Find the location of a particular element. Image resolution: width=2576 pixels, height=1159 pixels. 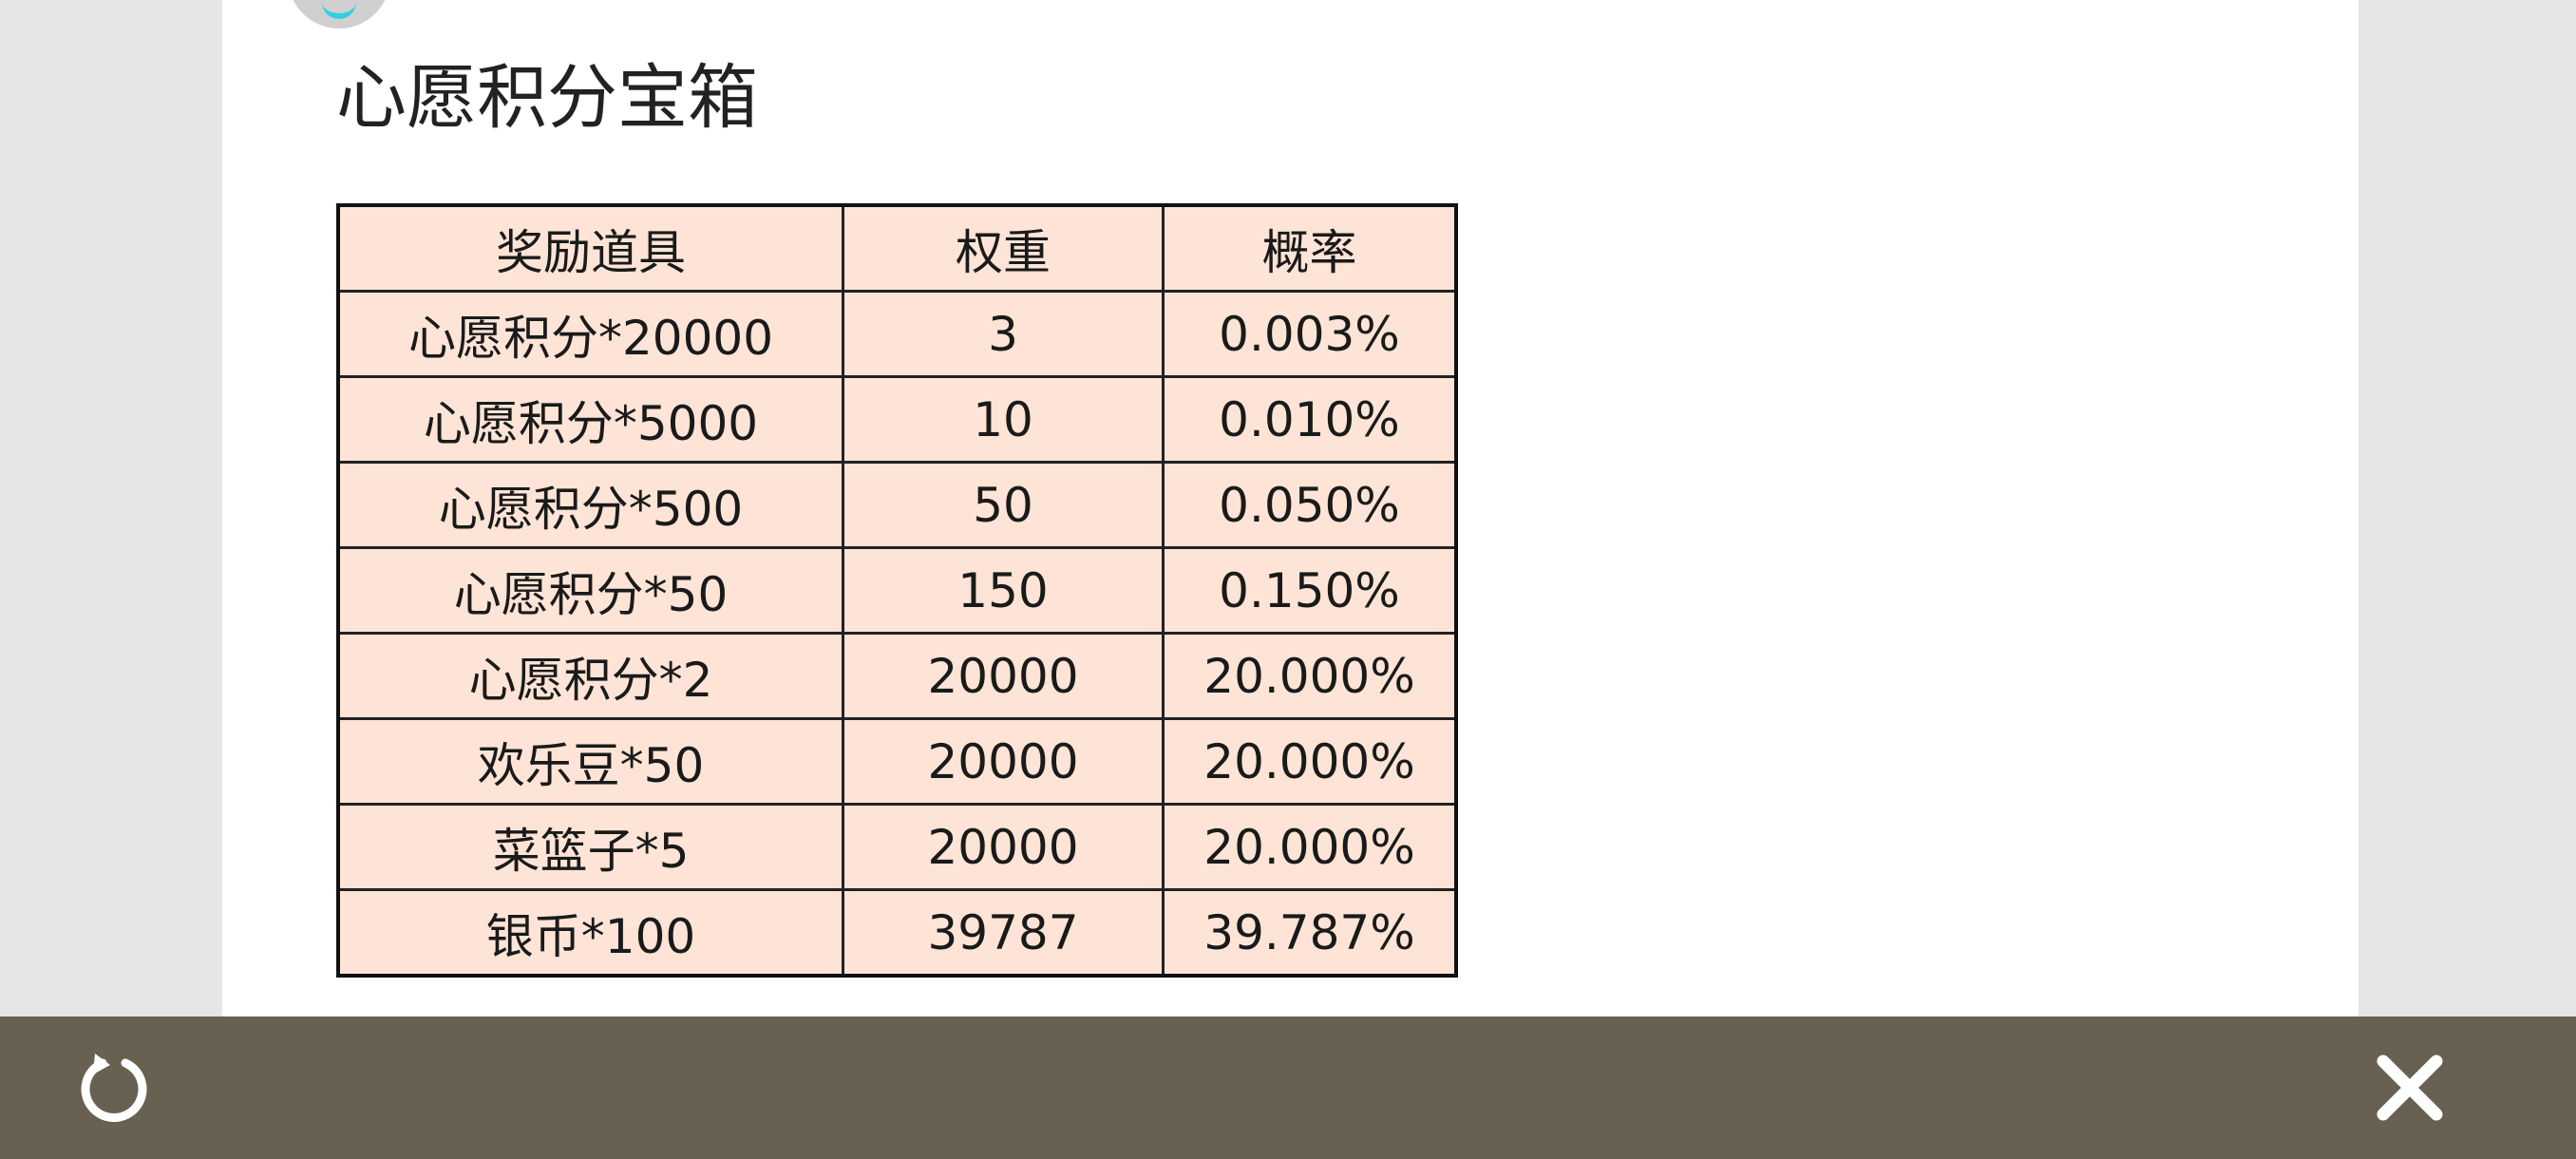

cell-probability: 0.050% is located at coordinates (1310, 505).